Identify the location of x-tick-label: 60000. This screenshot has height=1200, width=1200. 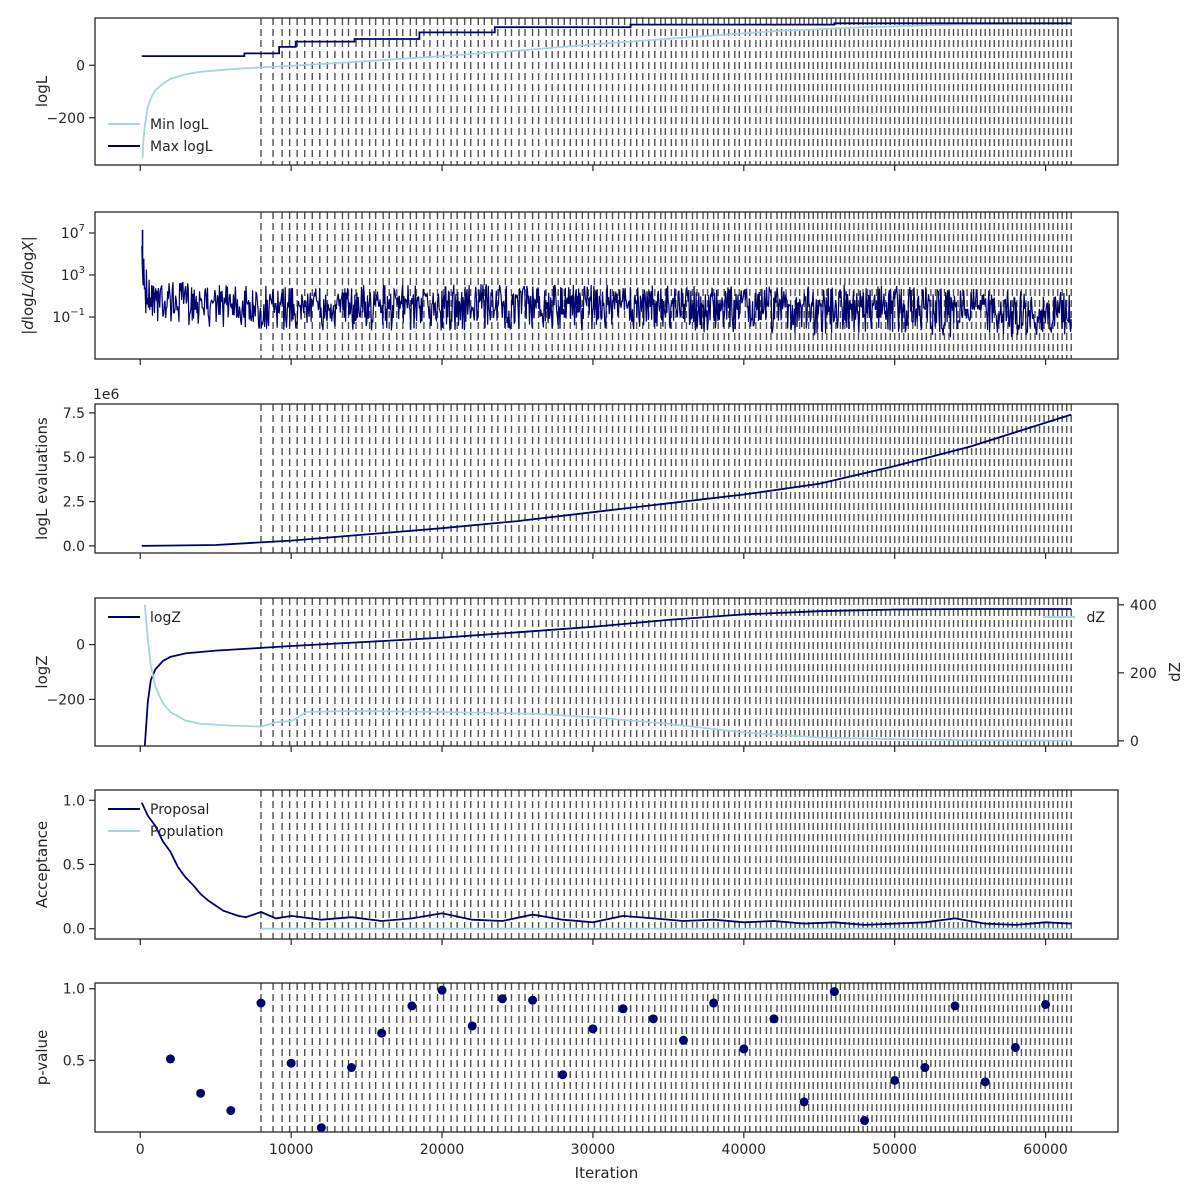
(1045, 1150).